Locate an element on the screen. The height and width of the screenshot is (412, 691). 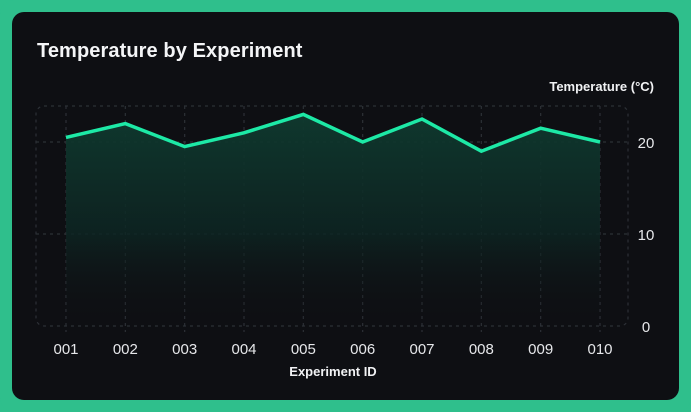
y-axis-title: Temperature (°C) is located at coordinates (601, 86).